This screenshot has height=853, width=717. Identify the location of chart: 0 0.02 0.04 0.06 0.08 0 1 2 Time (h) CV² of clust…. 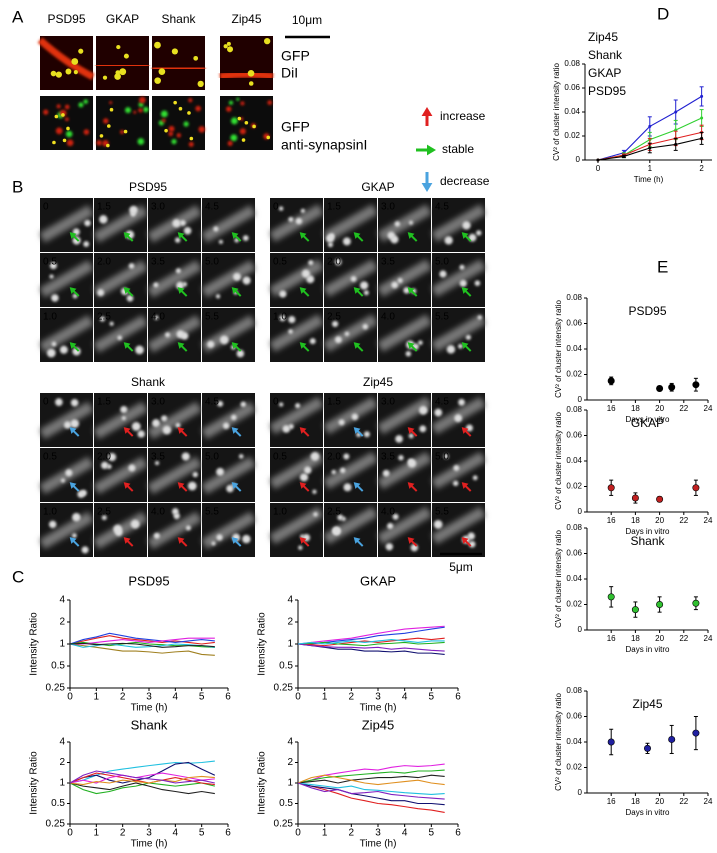
(632, 107).